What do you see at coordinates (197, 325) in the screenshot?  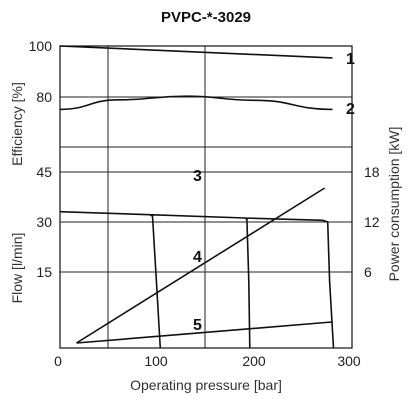 I see `curve-label-5: 5` at bounding box center [197, 325].